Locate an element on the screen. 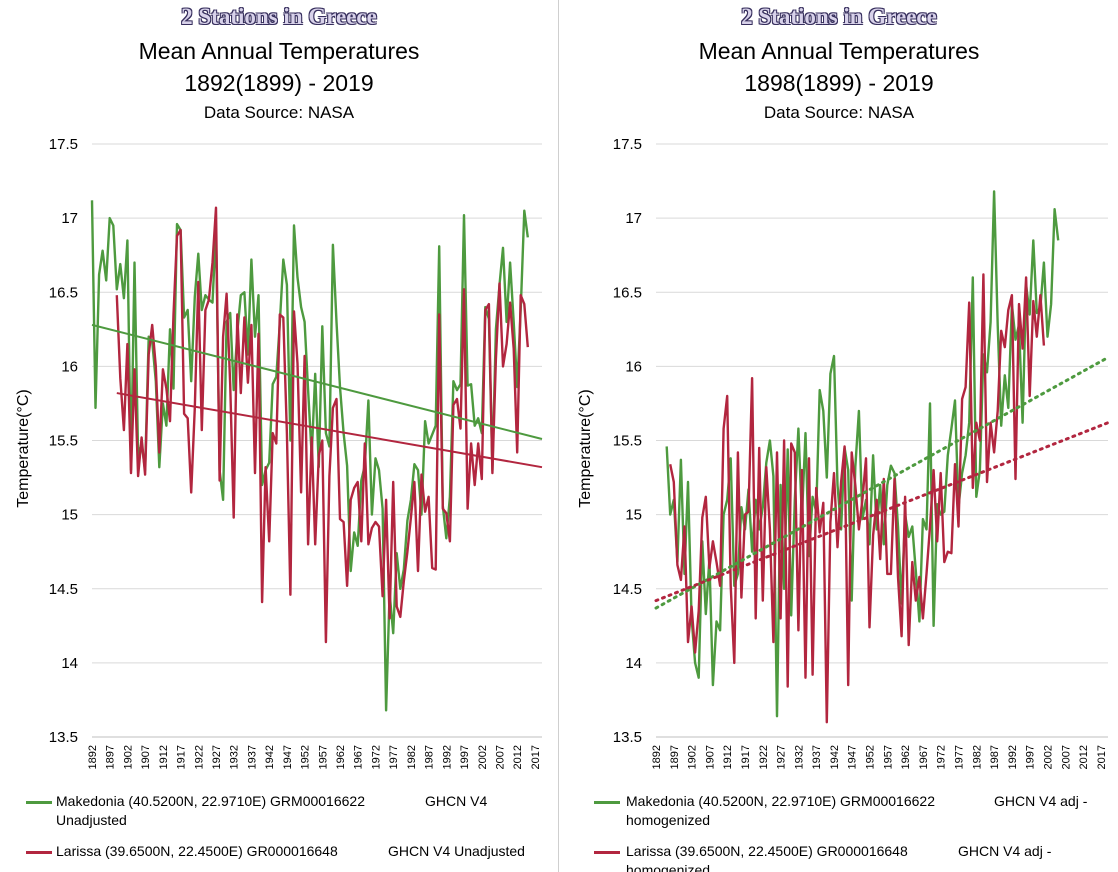  legend-label-makedonia-line2: Unadjusted is located at coordinates (91, 820).